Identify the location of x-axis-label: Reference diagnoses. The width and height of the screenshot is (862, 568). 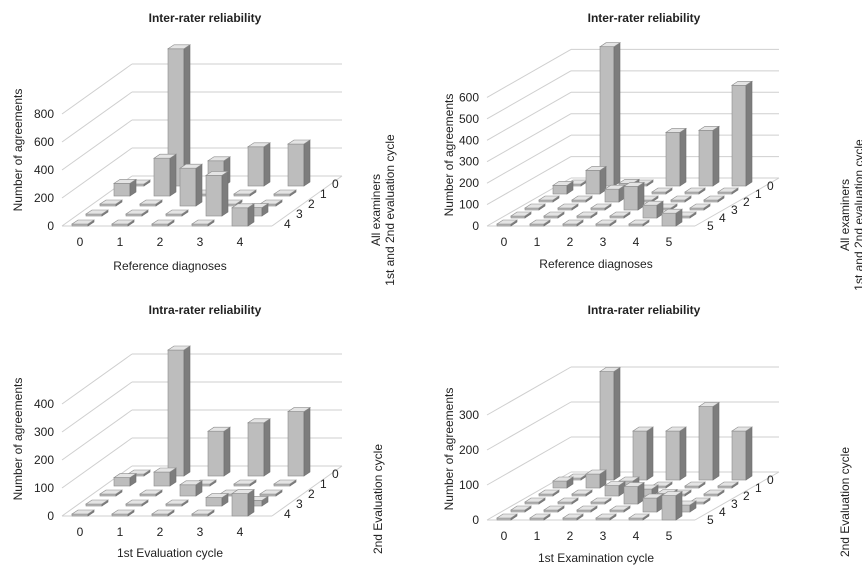
(595, 264).